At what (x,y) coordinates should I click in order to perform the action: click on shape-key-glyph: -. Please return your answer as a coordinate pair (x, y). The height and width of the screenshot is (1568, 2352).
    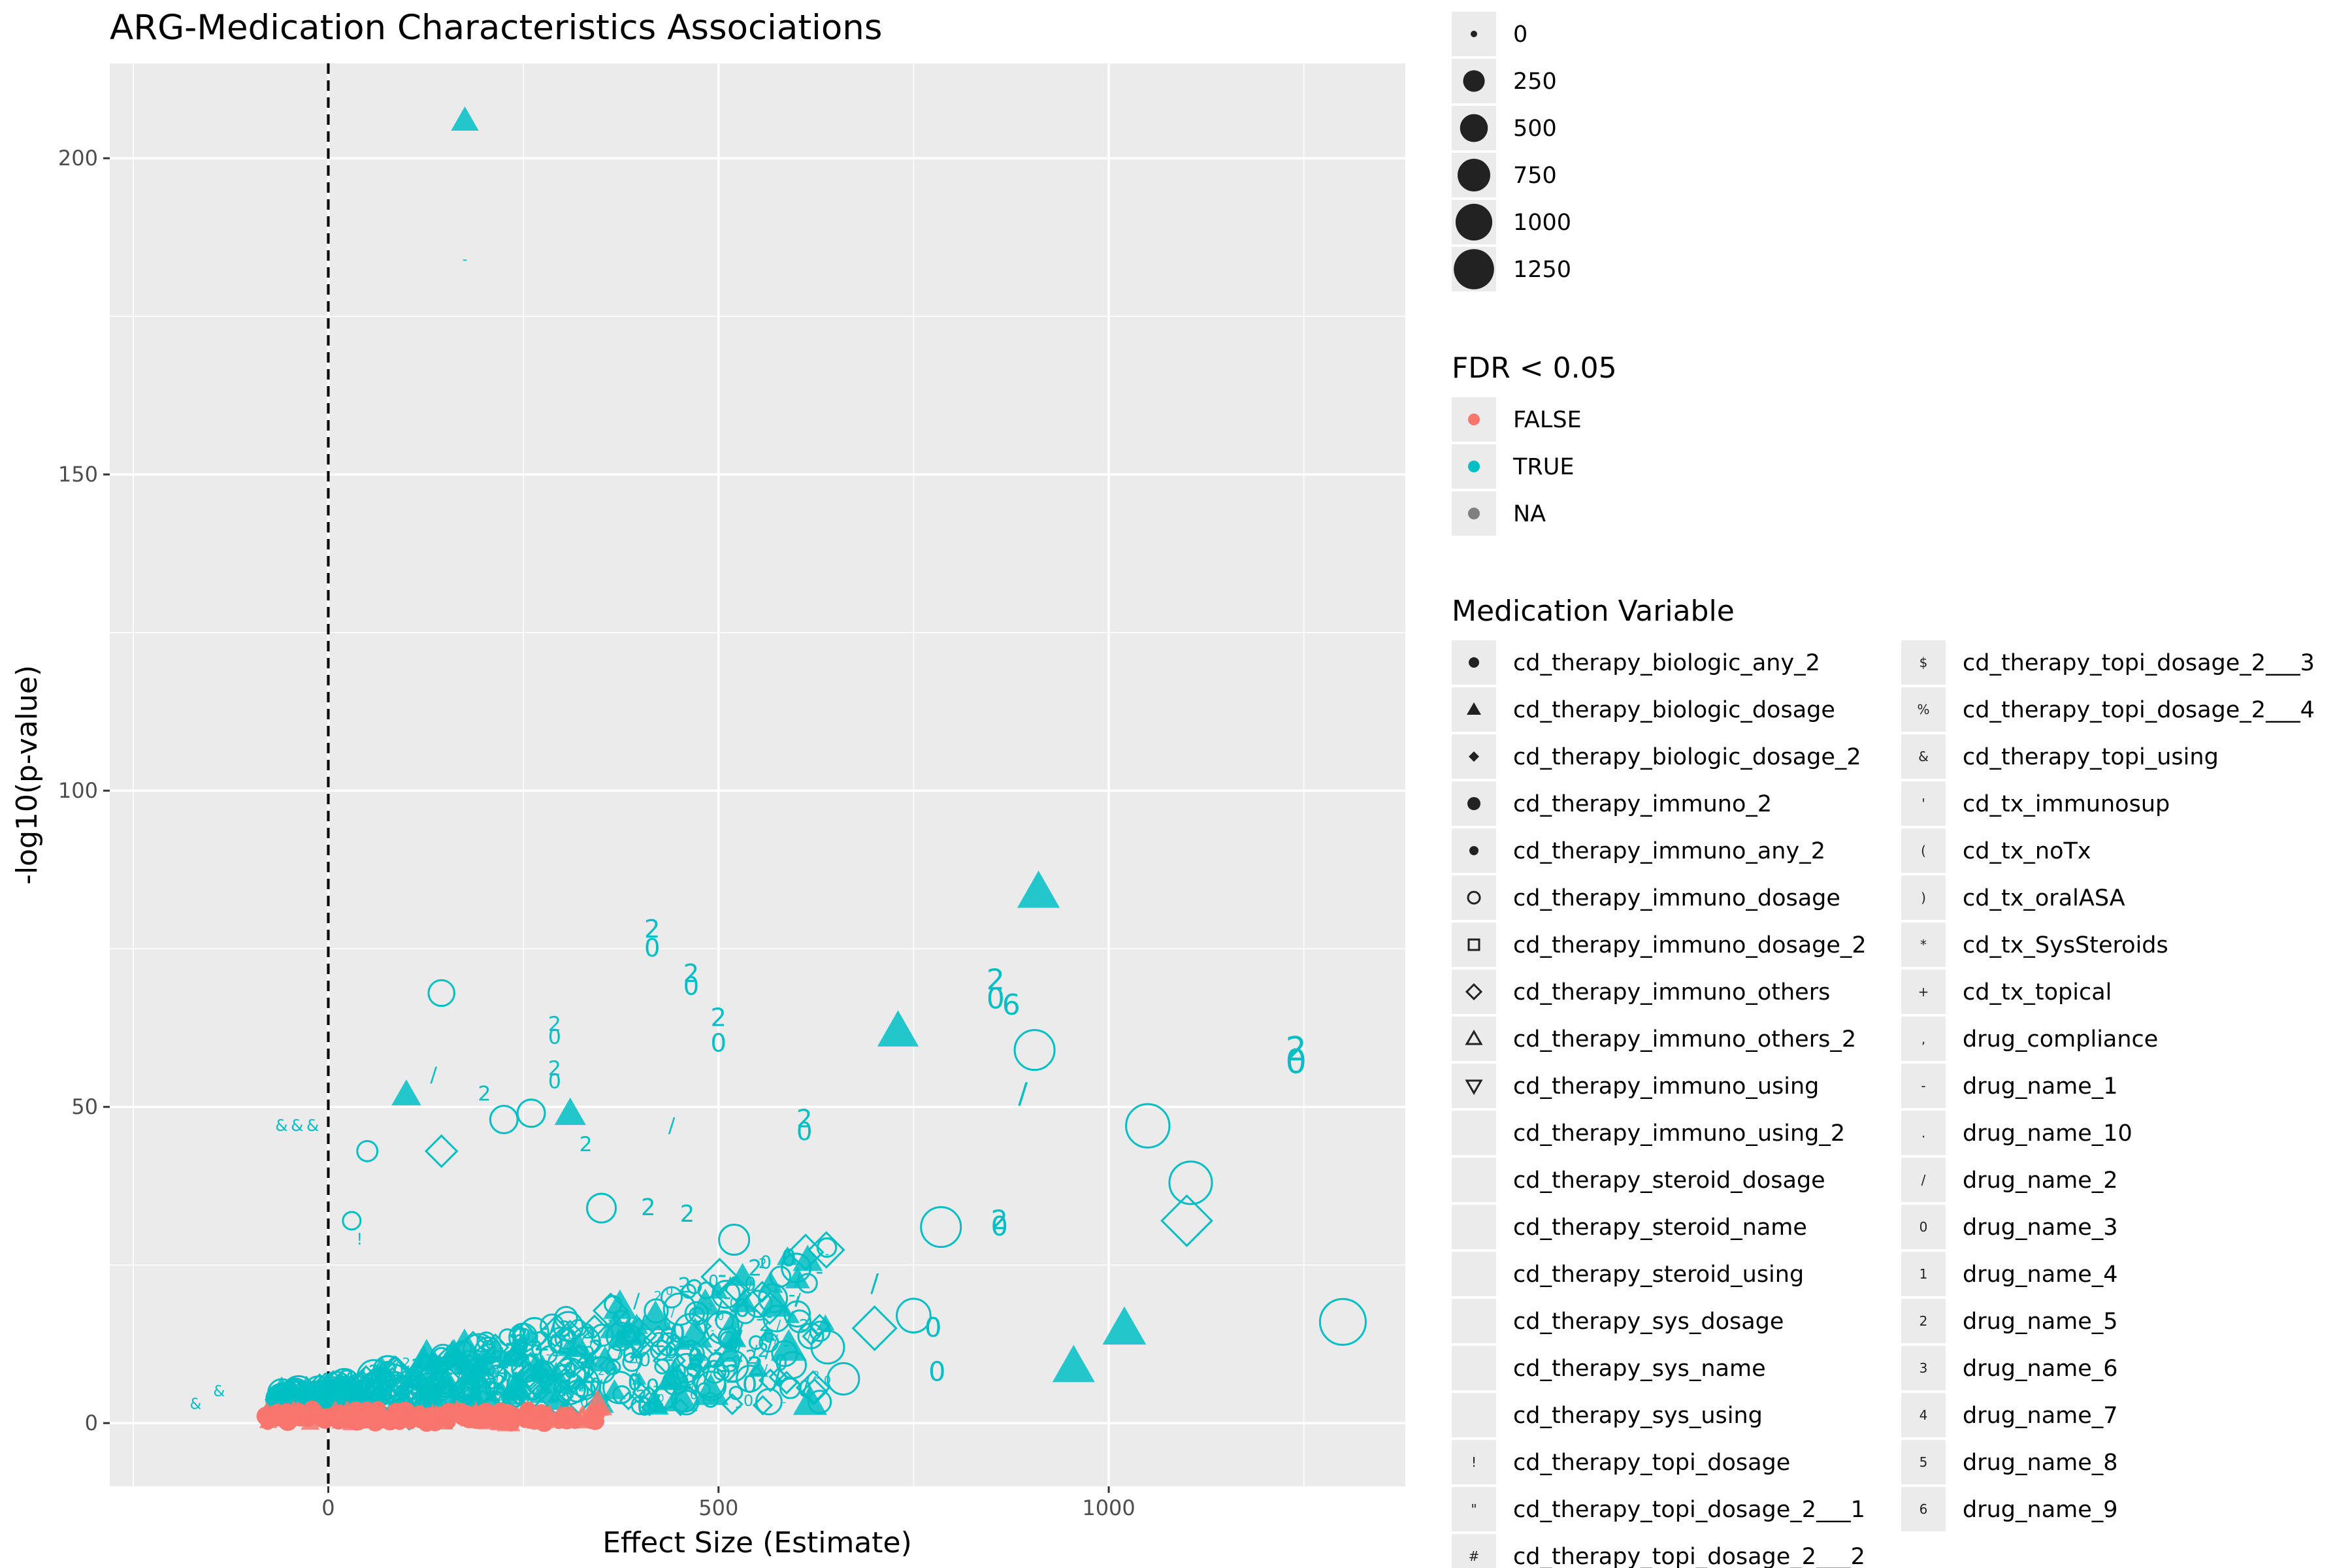
    Looking at the image, I should click on (1923, 1086).